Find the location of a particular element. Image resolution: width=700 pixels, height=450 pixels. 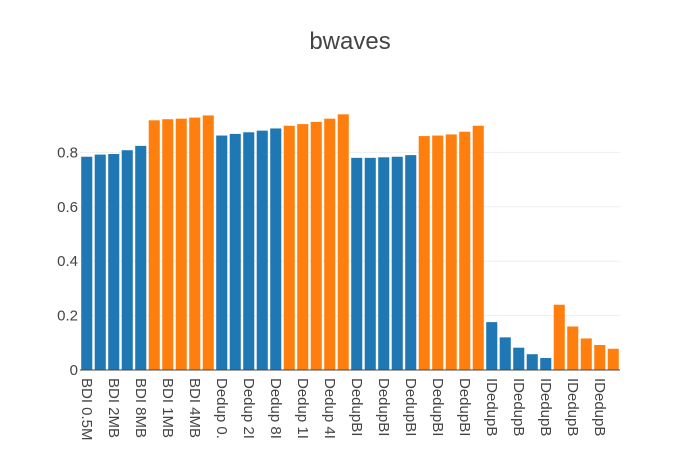

x-tick-label: Dedup 8I is located at coordinates (275, 408).